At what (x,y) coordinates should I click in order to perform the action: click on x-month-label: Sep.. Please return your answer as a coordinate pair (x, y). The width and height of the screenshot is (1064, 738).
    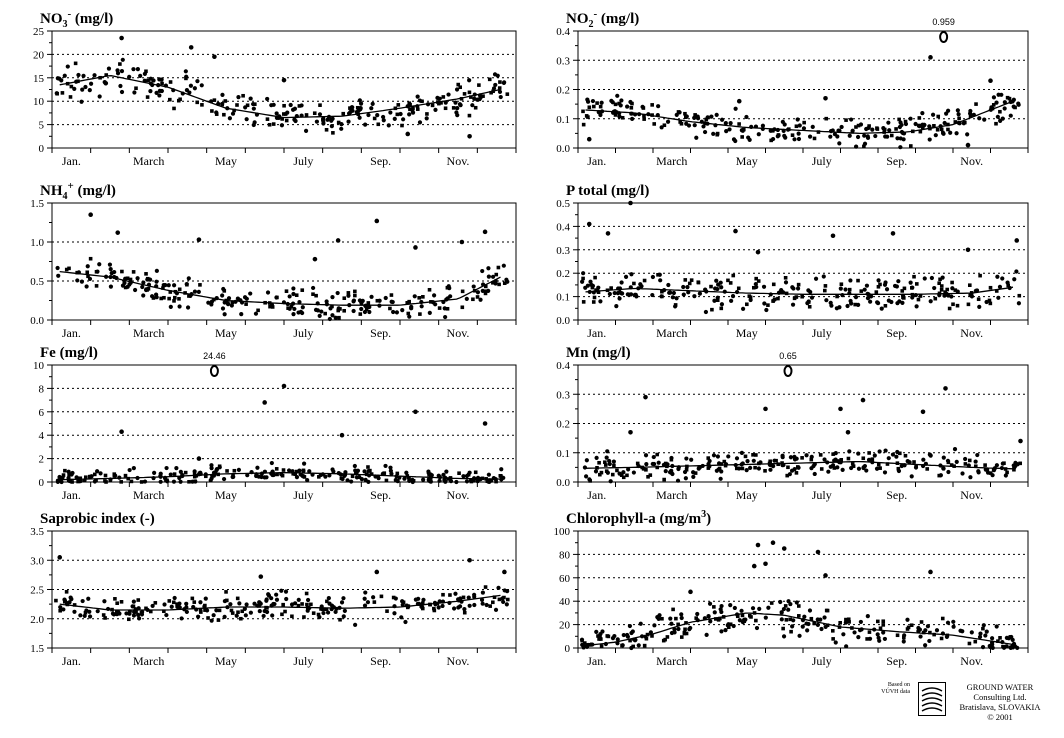
    Looking at the image, I should click on (380, 661).